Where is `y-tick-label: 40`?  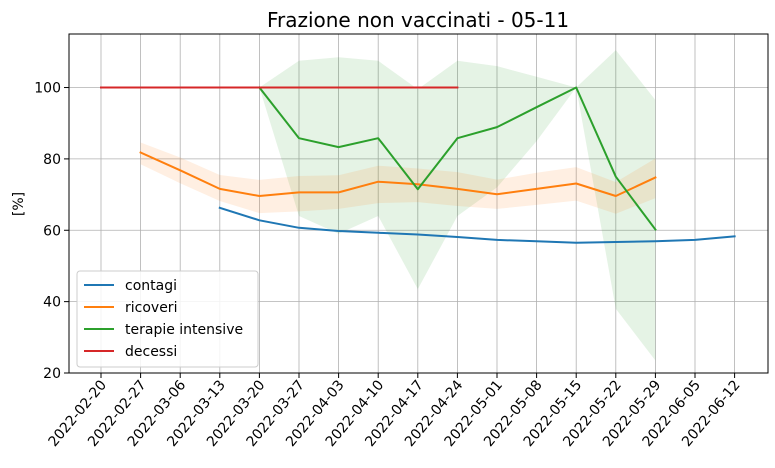
y-tick-label: 40 is located at coordinates (52, 303).